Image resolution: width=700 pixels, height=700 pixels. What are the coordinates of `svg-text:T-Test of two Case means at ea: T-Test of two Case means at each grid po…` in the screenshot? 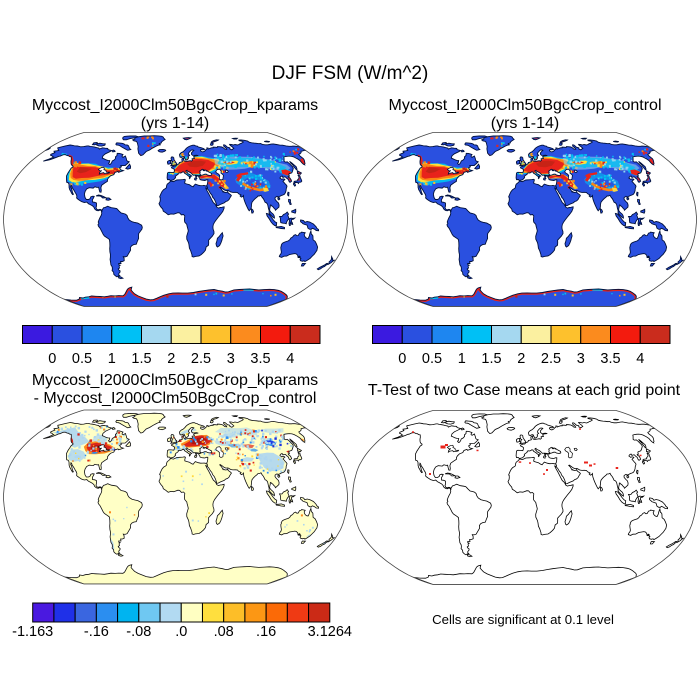 It's located at (524, 390).